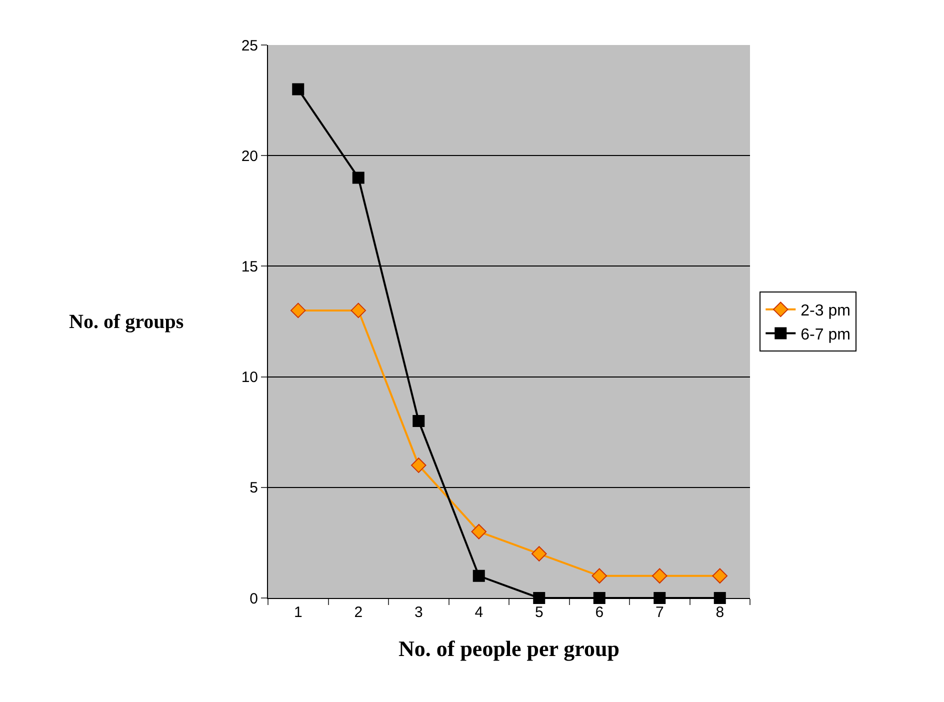 This screenshot has width=944, height=702. I want to click on x-tick-label: 7, so click(659, 612).